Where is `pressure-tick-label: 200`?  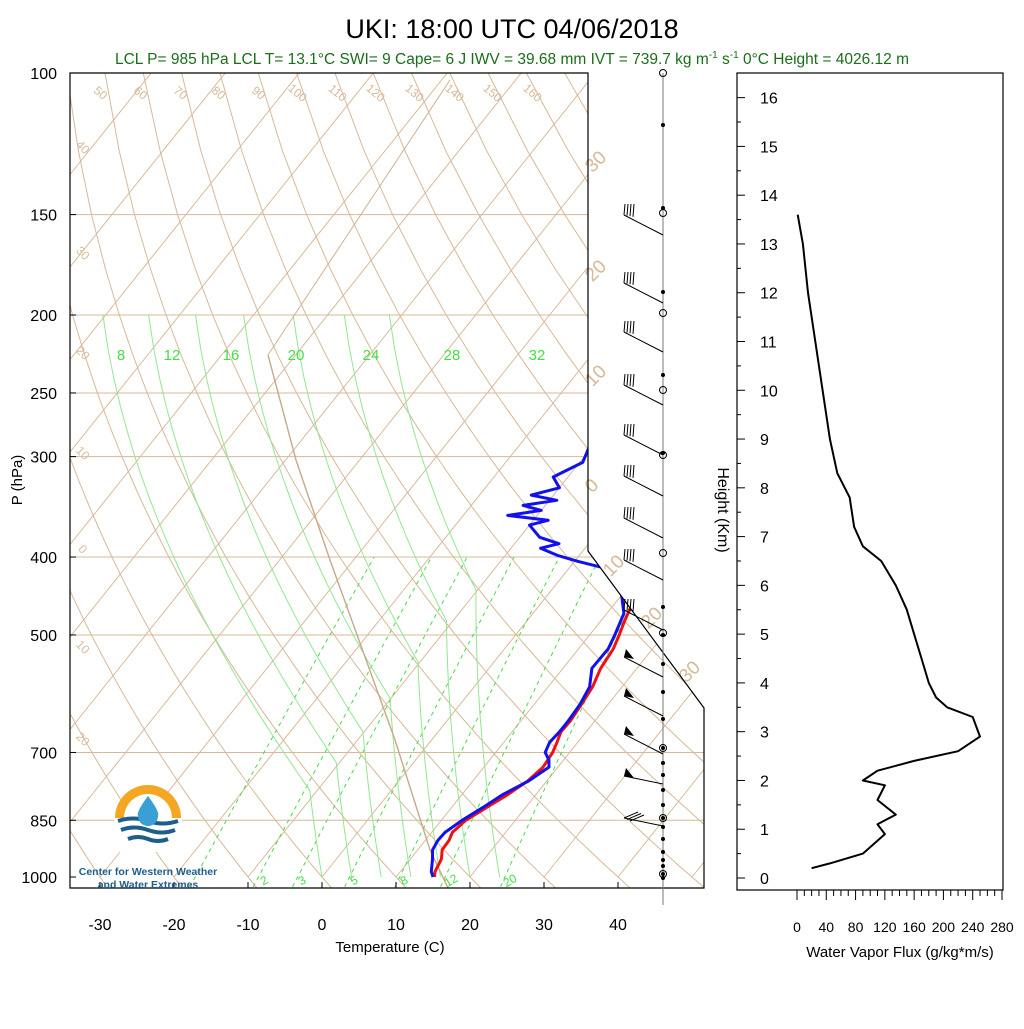
pressure-tick-label: 200 is located at coordinates (43, 316).